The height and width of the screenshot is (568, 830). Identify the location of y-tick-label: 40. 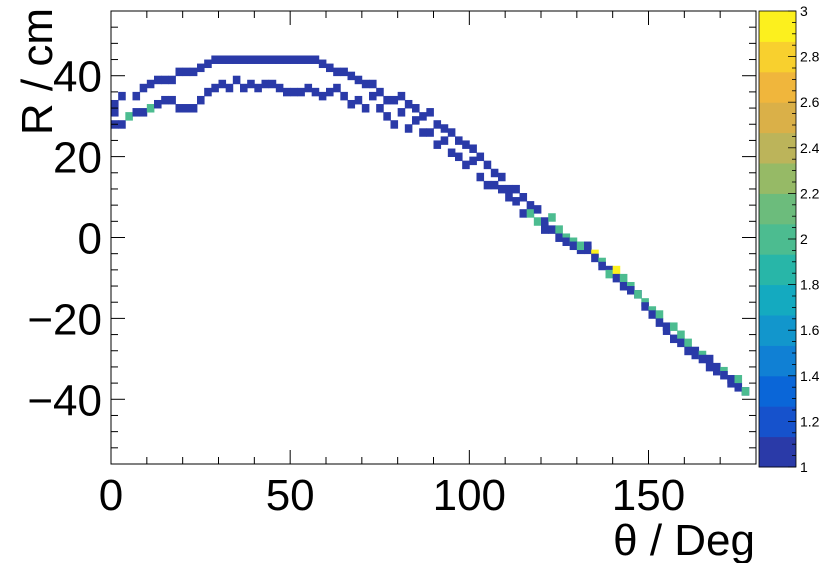
(77, 77).